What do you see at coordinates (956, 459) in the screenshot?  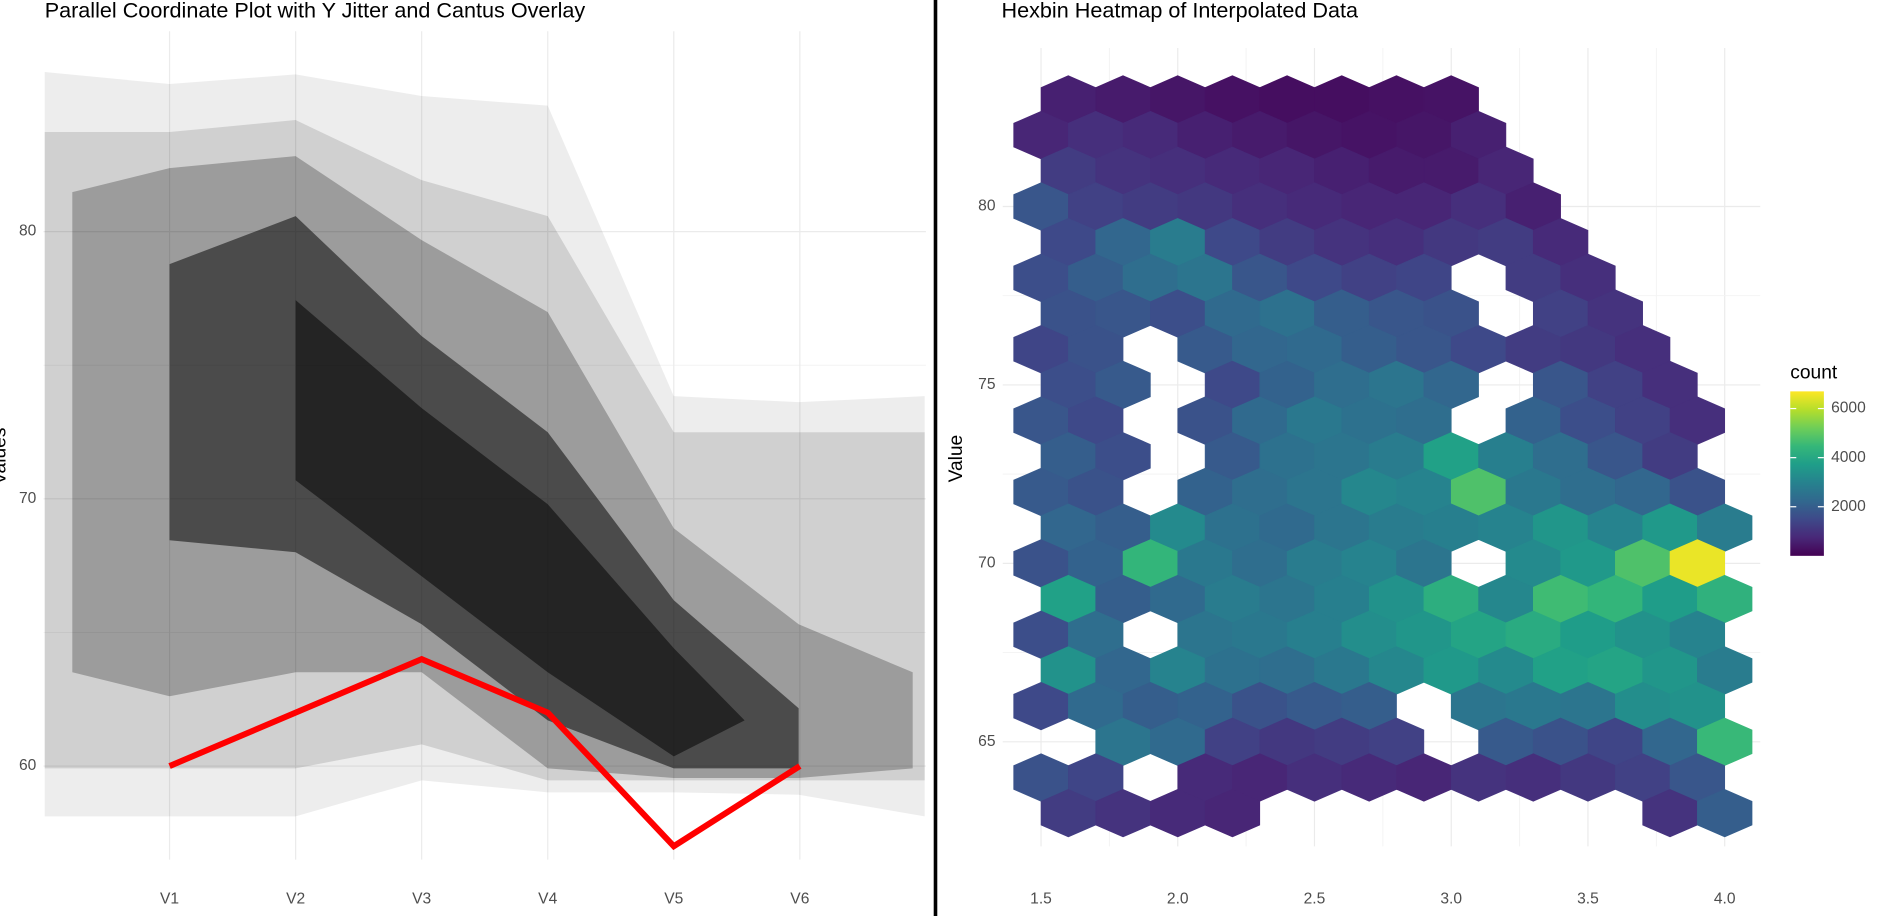 I see `y-axis-title: Value` at bounding box center [956, 459].